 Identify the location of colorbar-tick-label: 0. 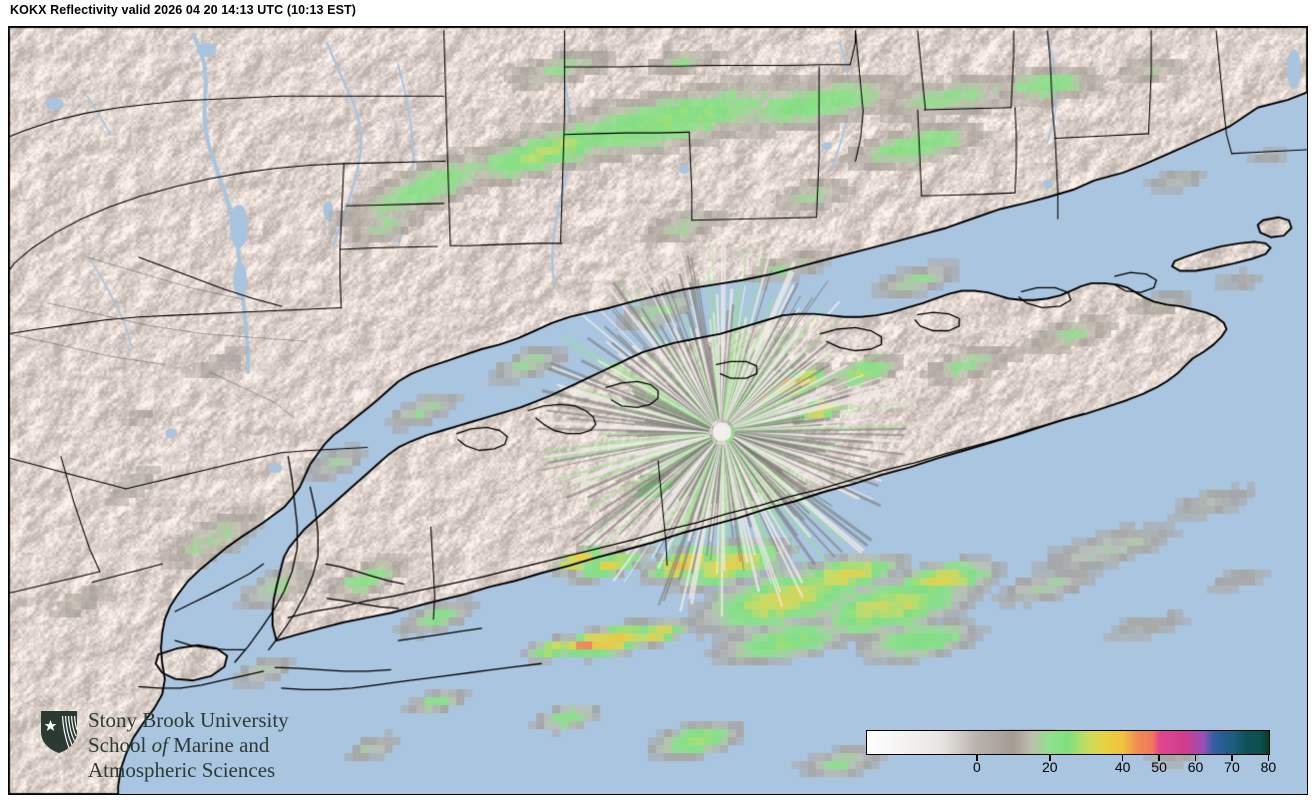
(977, 767).